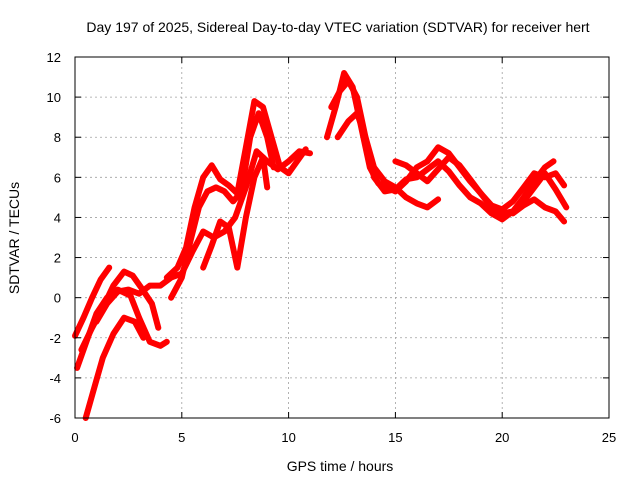 The image size is (640, 480). Describe the element at coordinates (54, 97) in the screenshot. I see `y-tick-label: 10` at that location.